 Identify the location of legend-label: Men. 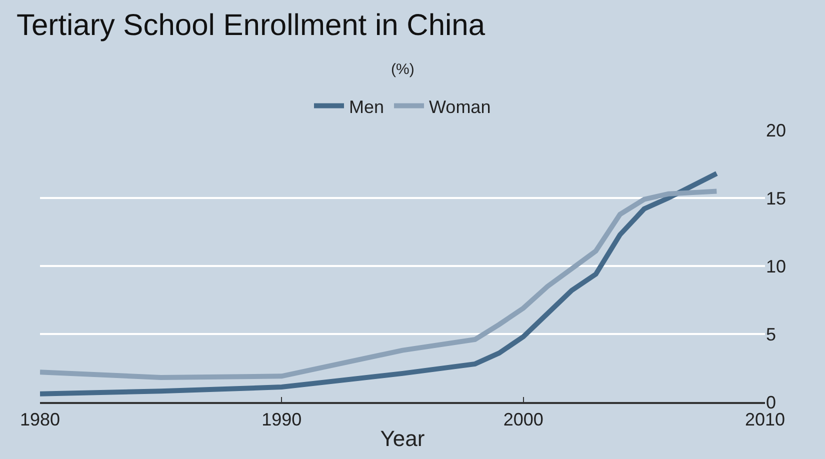
(366, 106).